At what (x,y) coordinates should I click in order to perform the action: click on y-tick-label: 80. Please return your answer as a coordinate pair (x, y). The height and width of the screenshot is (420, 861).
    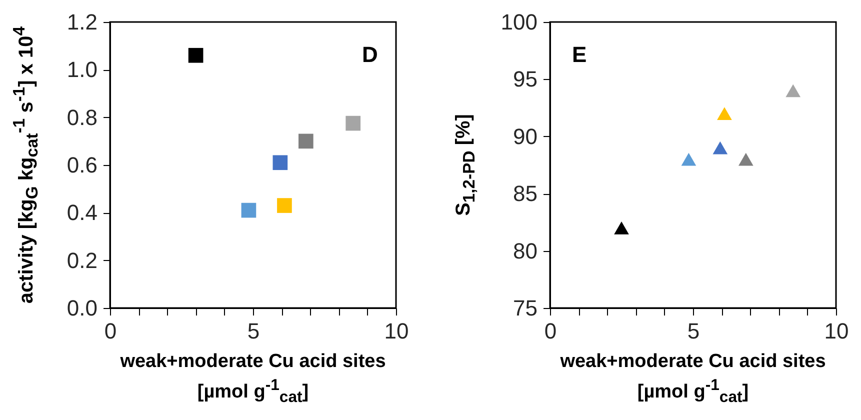
    Looking at the image, I should click on (525, 251).